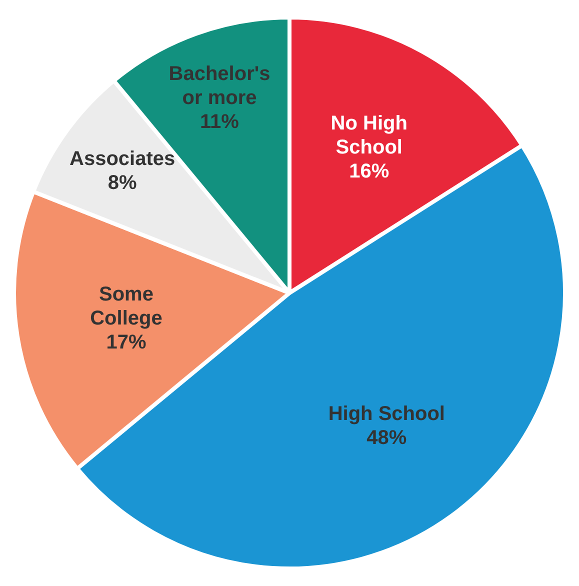  What do you see at coordinates (123, 183) in the screenshot?
I see `data-label: 8%` at bounding box center [123, 183].